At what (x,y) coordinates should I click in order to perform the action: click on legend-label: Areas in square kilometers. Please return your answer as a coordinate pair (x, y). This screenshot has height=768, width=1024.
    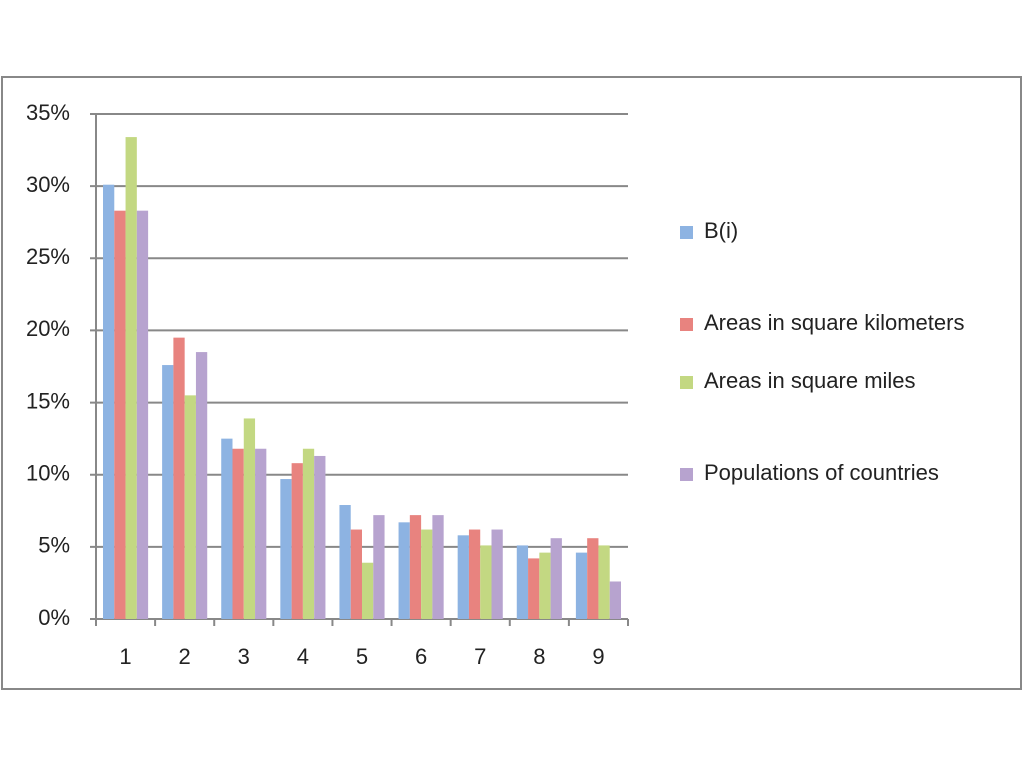
    Looking at the image, I should click on (834, 322).